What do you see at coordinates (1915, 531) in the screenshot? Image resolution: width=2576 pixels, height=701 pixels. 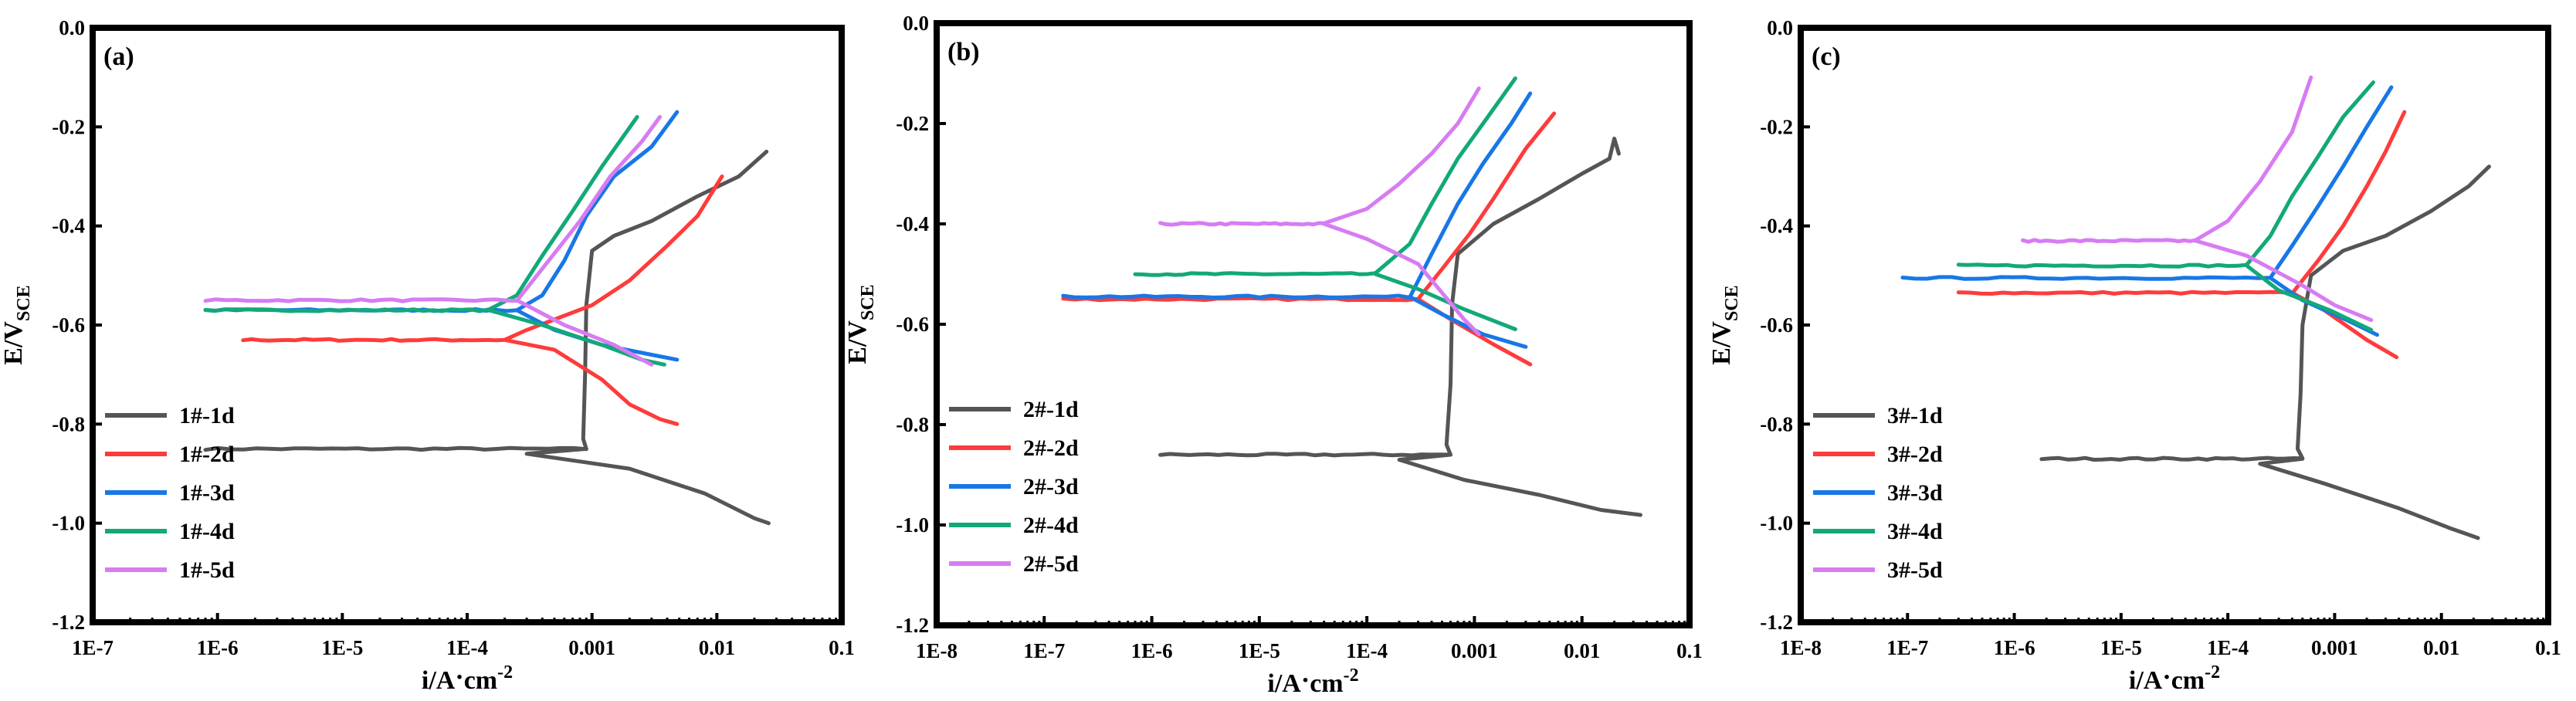 I see `legend-label: 3#-4d` at bounding box center [1915, 531].